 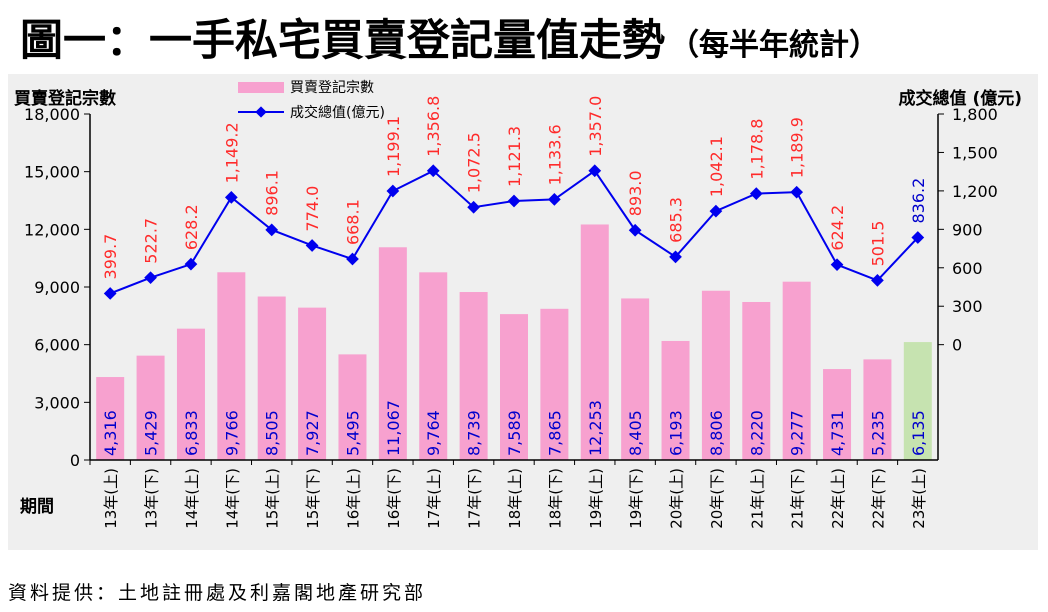 I want to click on bar-value-label-10: 7,589, so click(x=514, y=433).